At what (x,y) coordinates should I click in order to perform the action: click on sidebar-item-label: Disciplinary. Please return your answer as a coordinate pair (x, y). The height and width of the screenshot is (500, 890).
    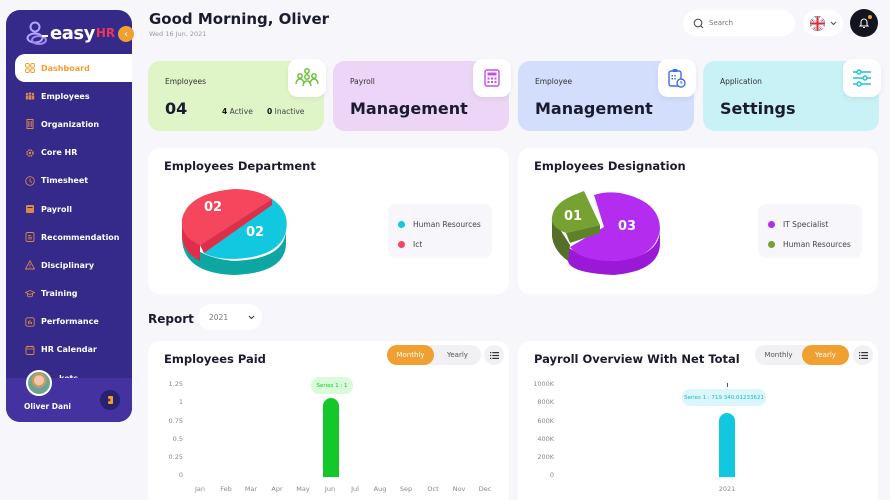
    Looking at the image, I should click on (68, 265).